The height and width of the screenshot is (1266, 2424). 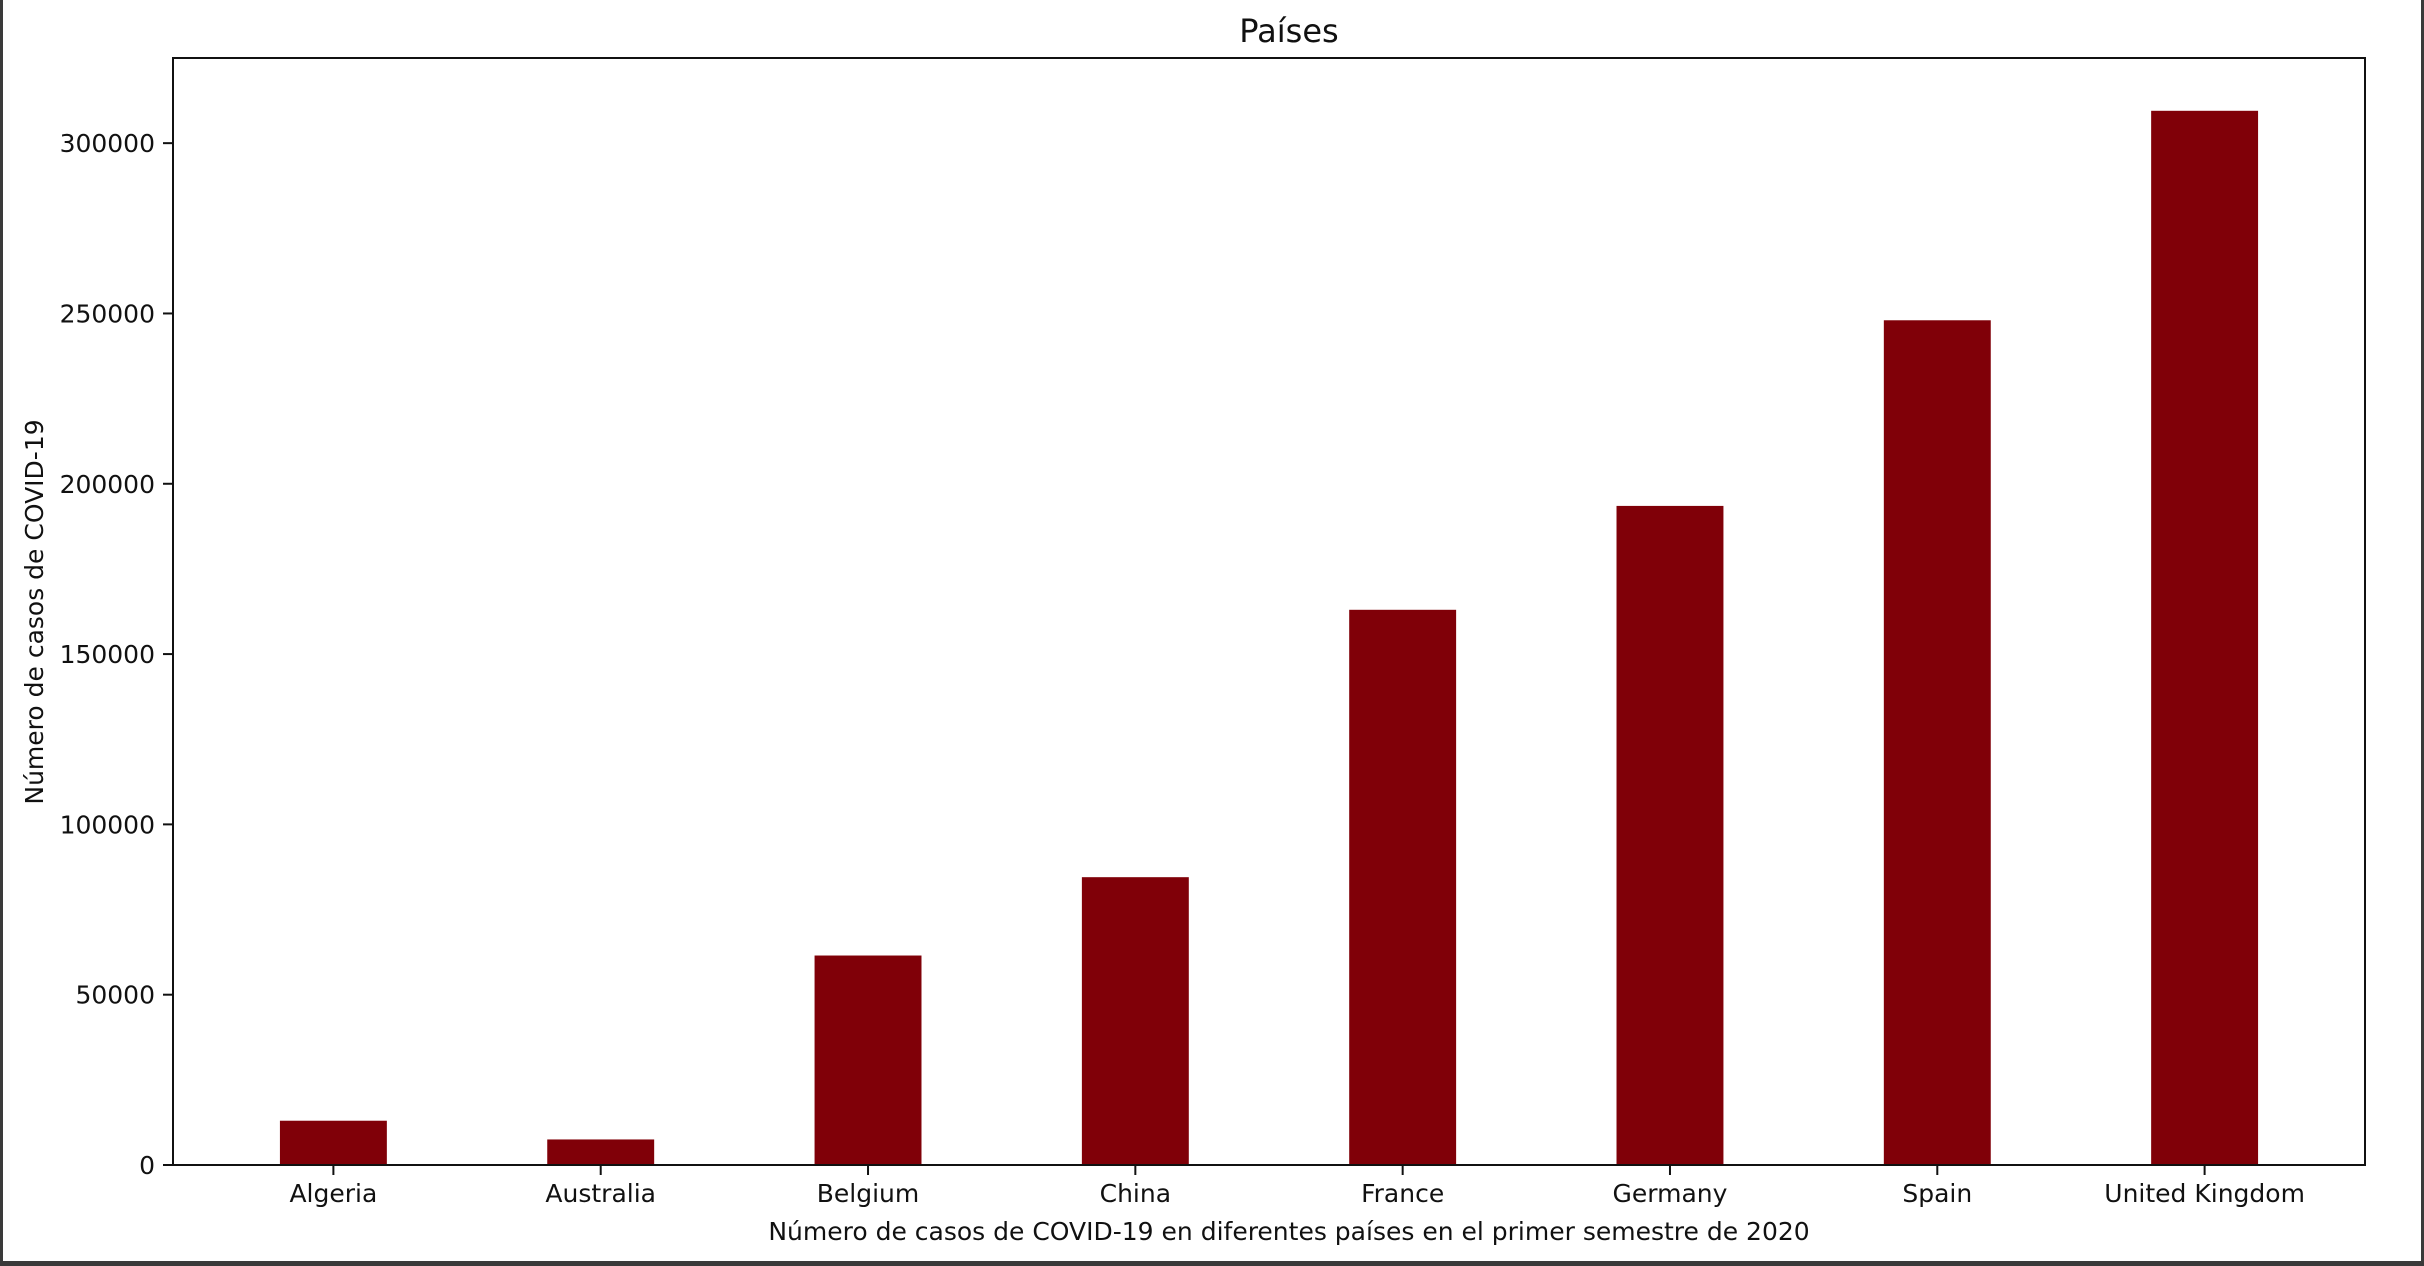 What do you see at coordinates (1670, 1193) in the screenshot?
I see `x-tick-label: Germany` at bounding box center [1670, 1193].